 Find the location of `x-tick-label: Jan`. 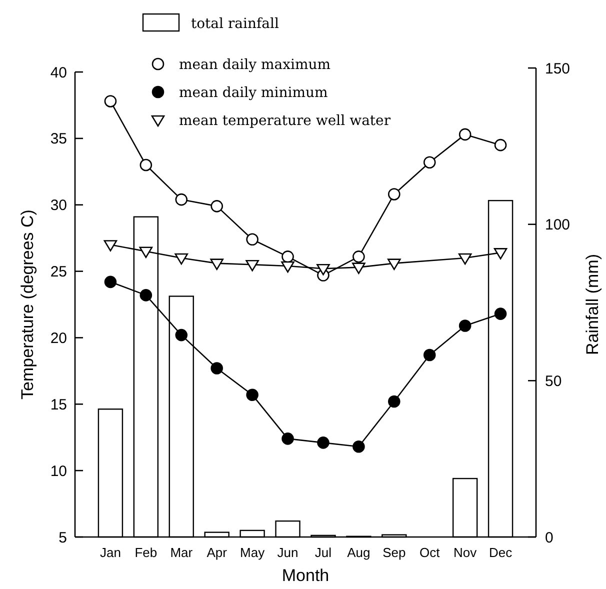

x-tick-label: Jan is located at coordinates (110, 552).